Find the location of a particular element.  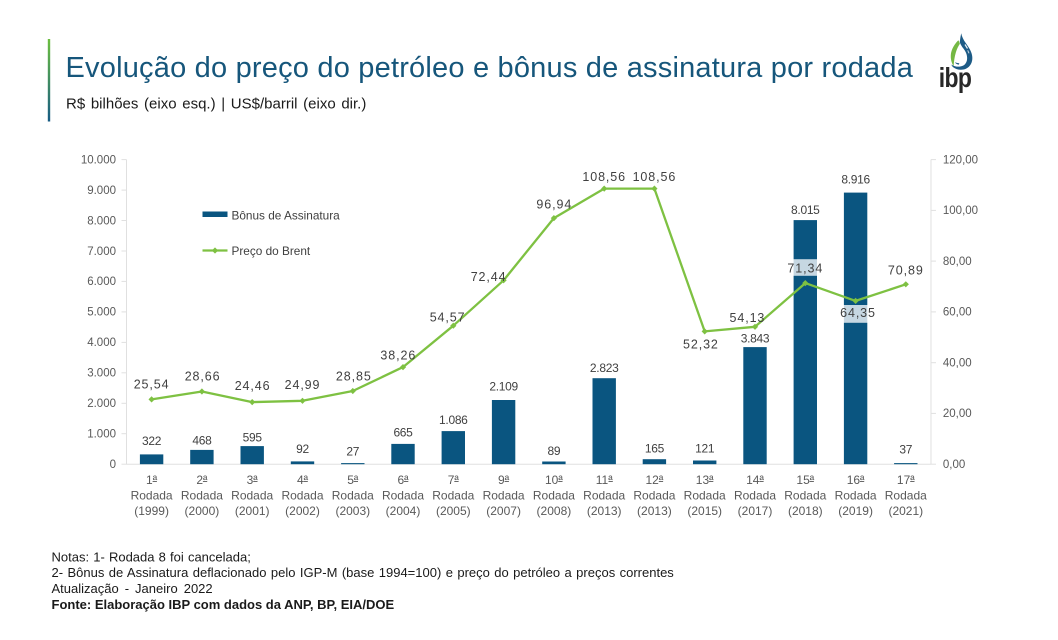

svg-text: 7.000 is located at coordinates (101, 252).